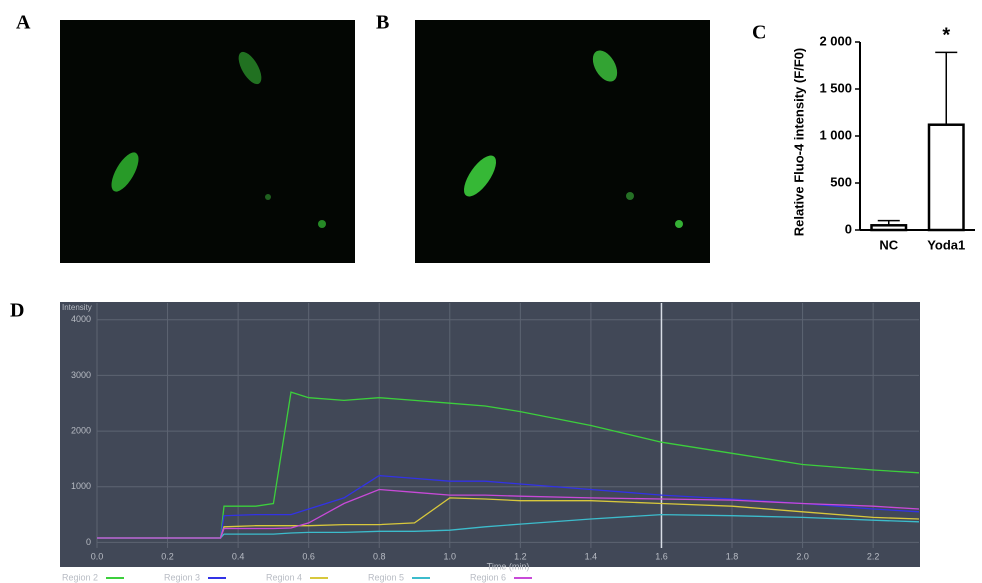 Image resolution: width=982 pixels, height=583 pixels. What do you see at coordinates (732, 556) in the screenshot?
I see `x-tick-label: 1.8` at bounding box center [732, 556].